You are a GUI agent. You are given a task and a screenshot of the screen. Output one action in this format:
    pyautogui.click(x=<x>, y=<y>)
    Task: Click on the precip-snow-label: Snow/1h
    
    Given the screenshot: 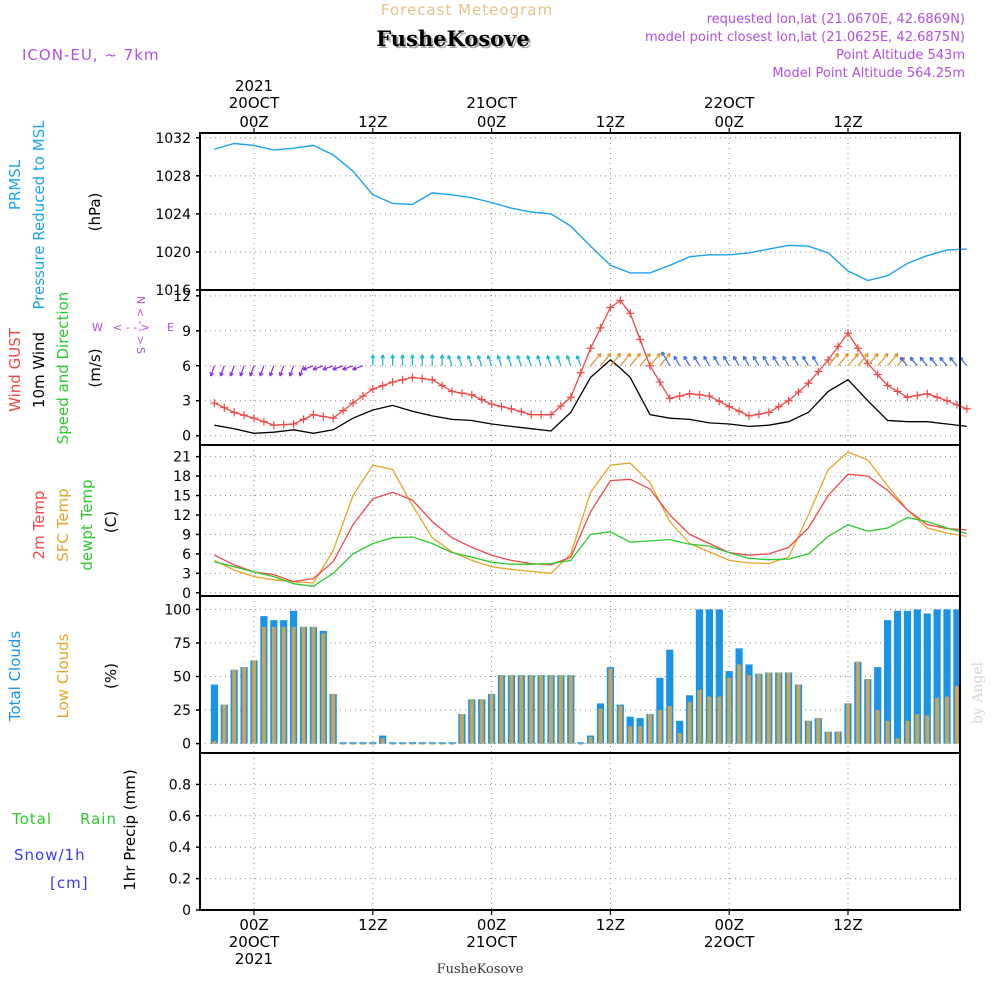 What is the action you would take?
    pyautogui.click(x=50, y=855)
    